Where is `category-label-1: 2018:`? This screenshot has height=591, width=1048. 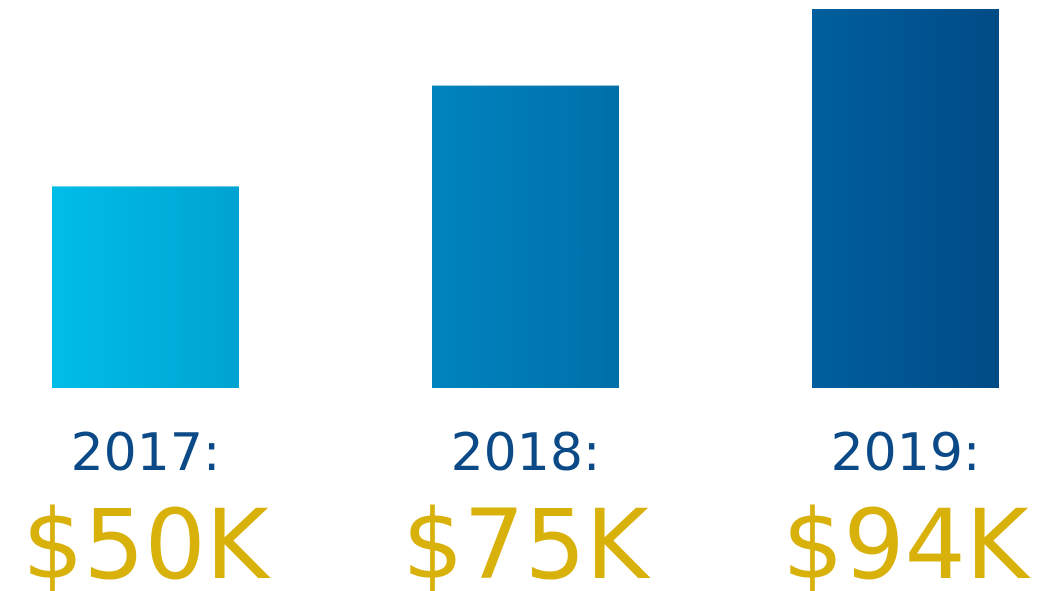 category-label-1: 2018: is located at coordinates (526, 453).